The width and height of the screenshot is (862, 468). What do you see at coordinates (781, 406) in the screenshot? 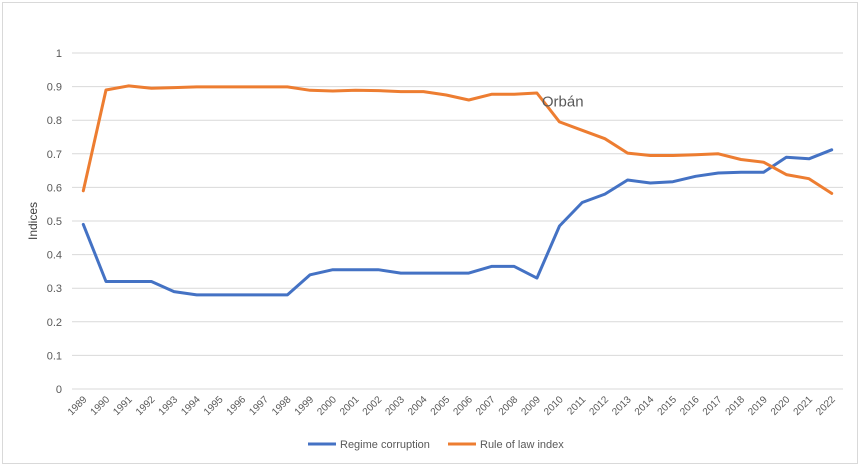
I see `x-tick-label: 2020` at bounding box center [781, 406].